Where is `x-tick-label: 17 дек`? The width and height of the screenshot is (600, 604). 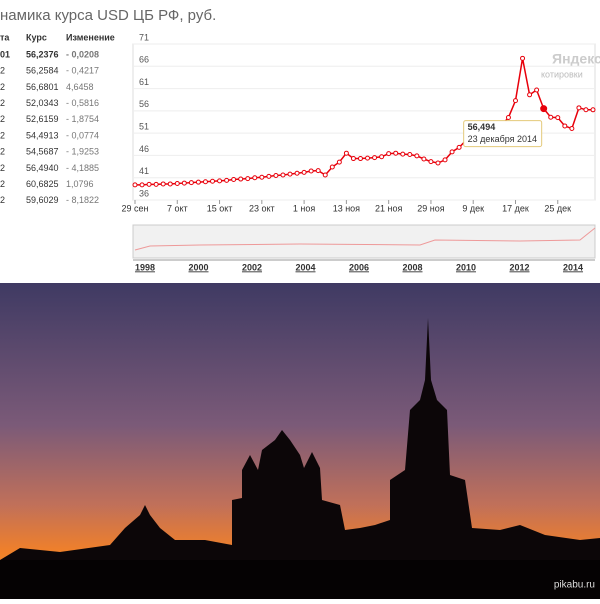 x-tick-label: 17 дек is located at coordinates (515, 208).